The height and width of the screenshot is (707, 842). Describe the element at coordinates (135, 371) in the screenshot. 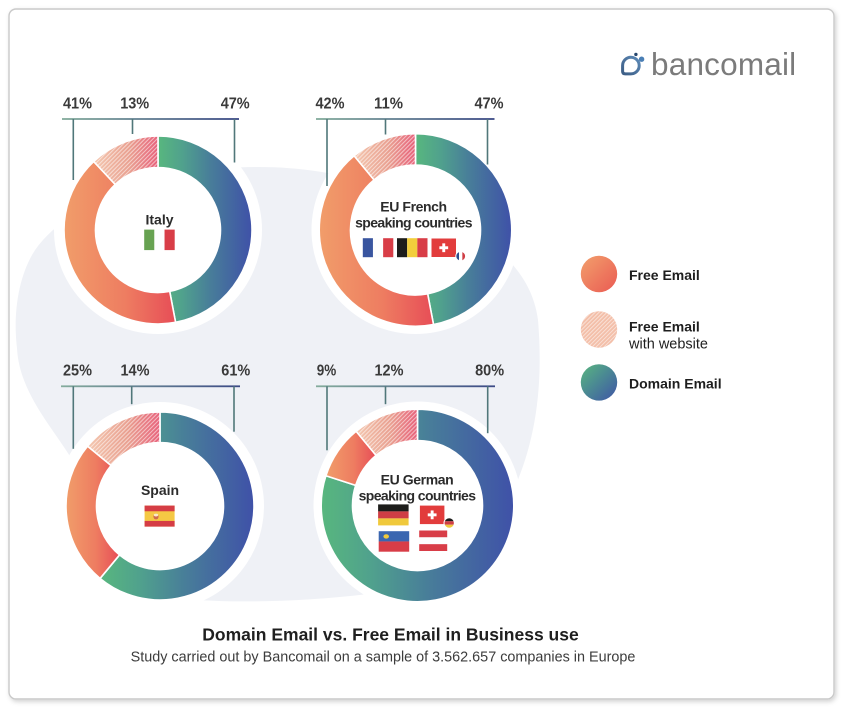

I see `svg-text: 14%` at that location.